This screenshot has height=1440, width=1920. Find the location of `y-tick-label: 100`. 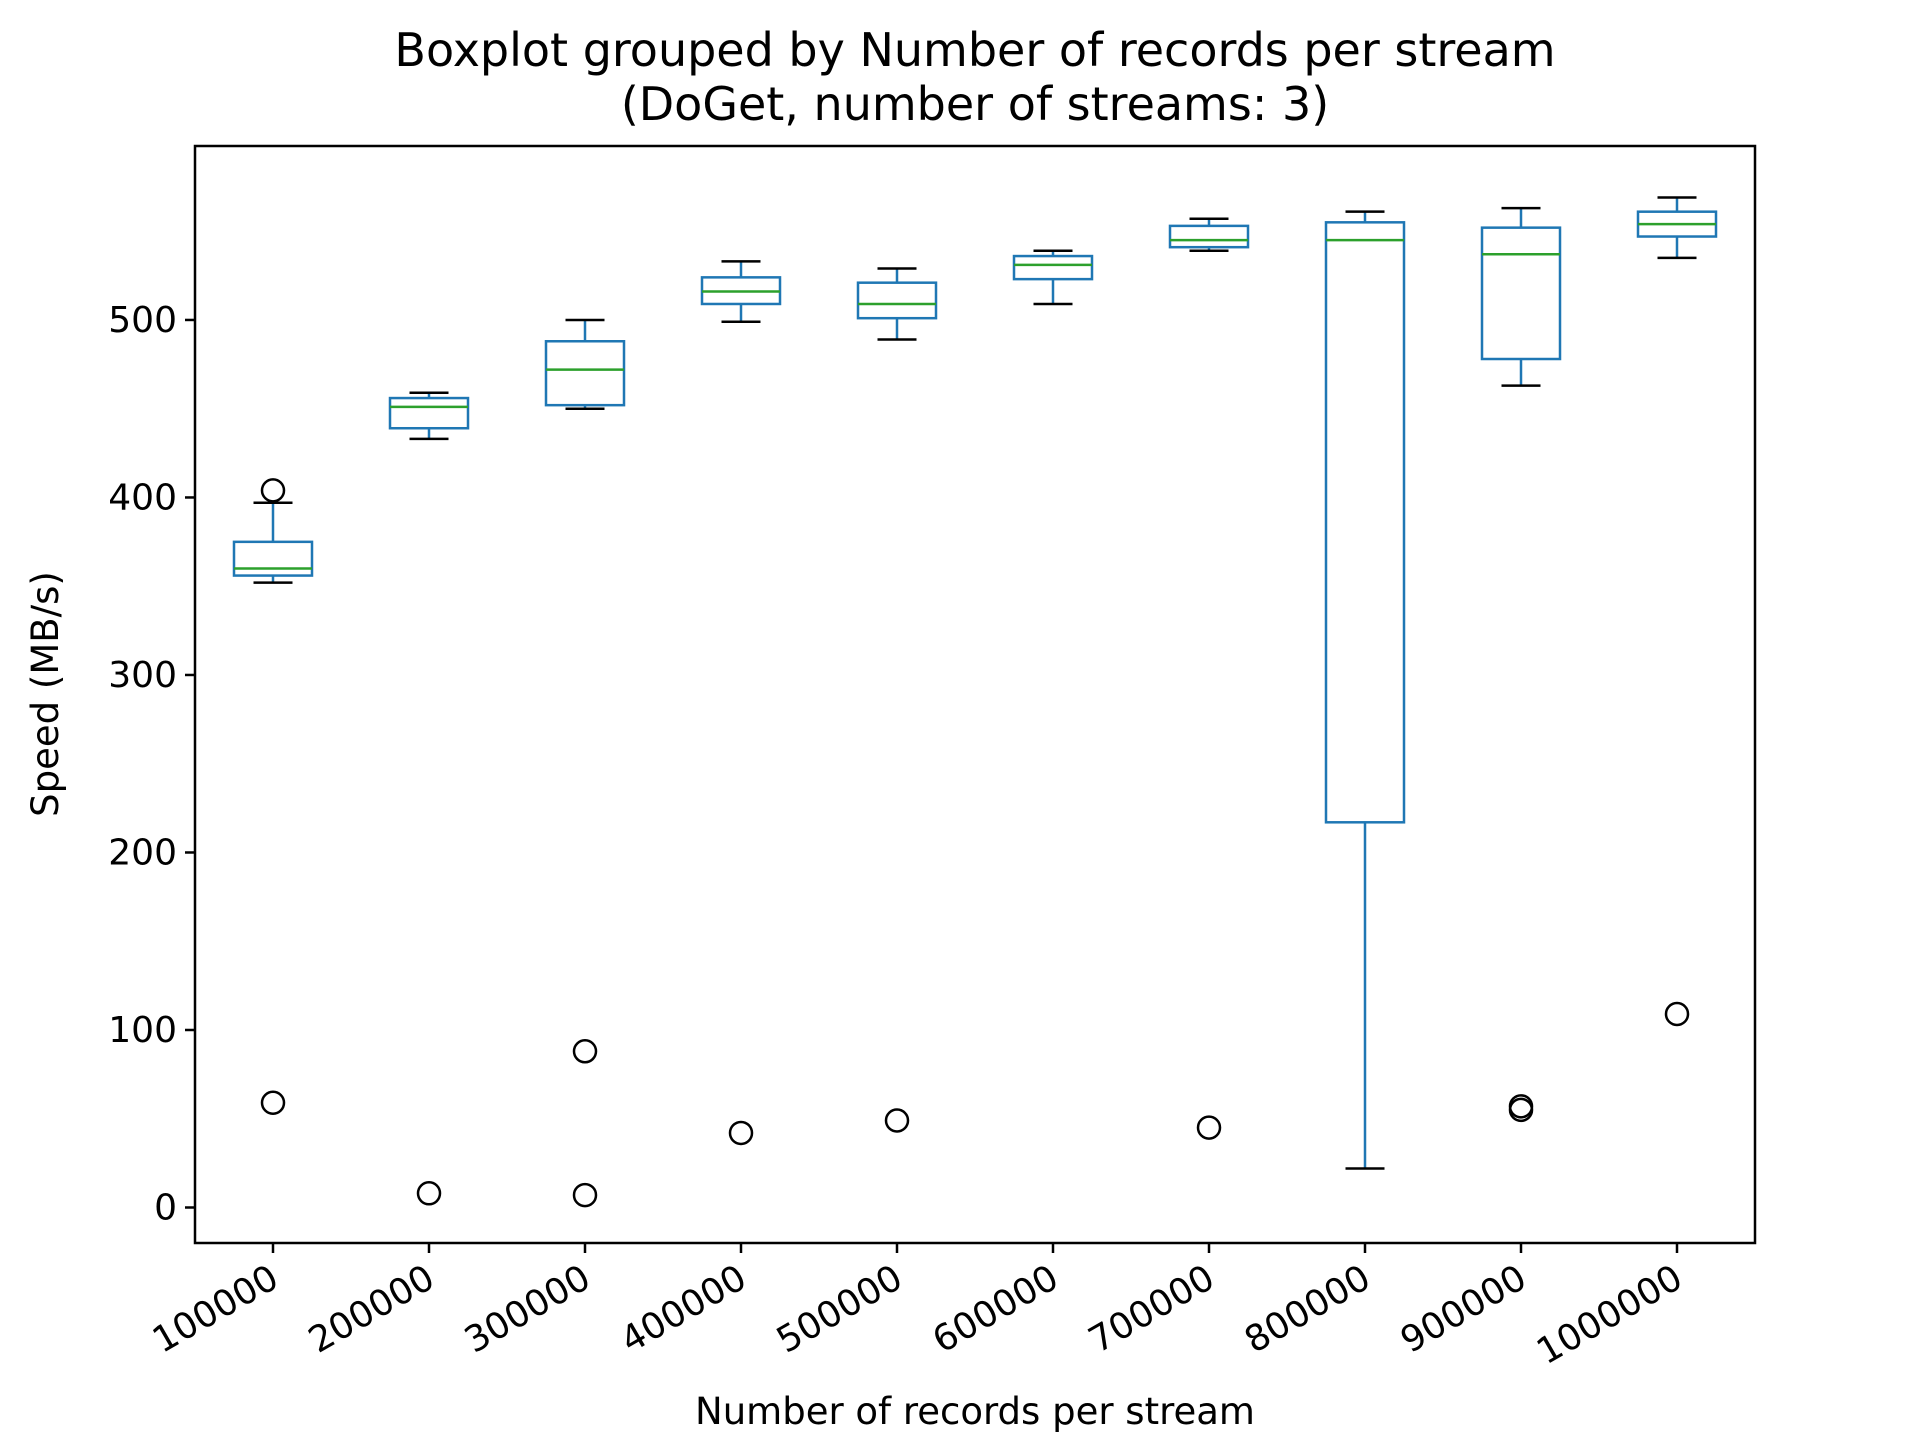

y-tick-label: 100 is located at coordinates (142, 1030).